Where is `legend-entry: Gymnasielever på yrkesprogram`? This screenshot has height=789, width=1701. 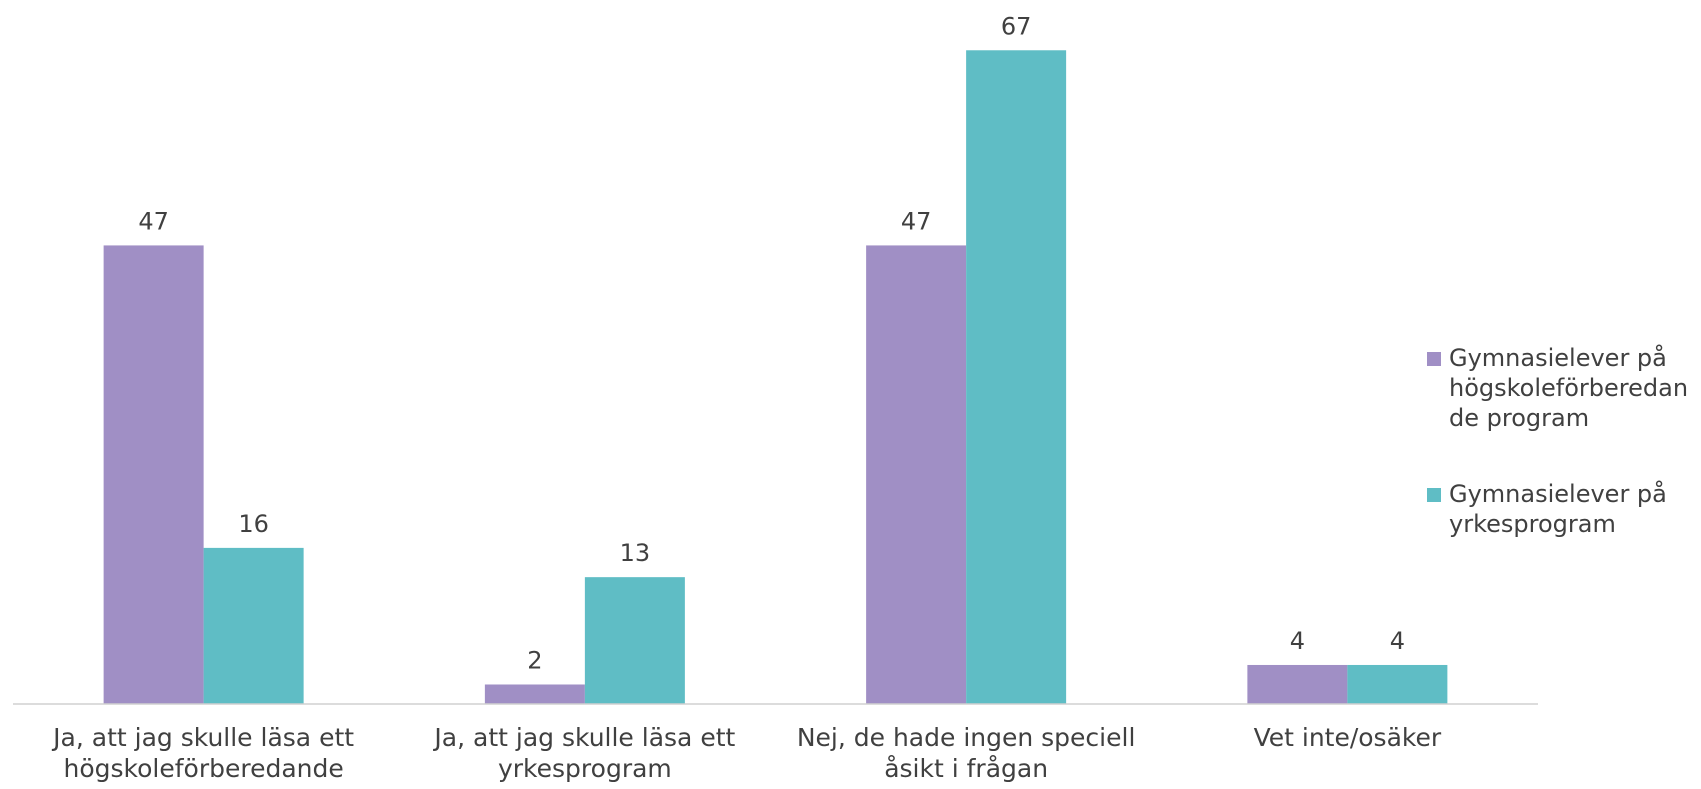 legend-entry: Gymnasielever på yrkesprogram is located at coordinates (1562, 509).